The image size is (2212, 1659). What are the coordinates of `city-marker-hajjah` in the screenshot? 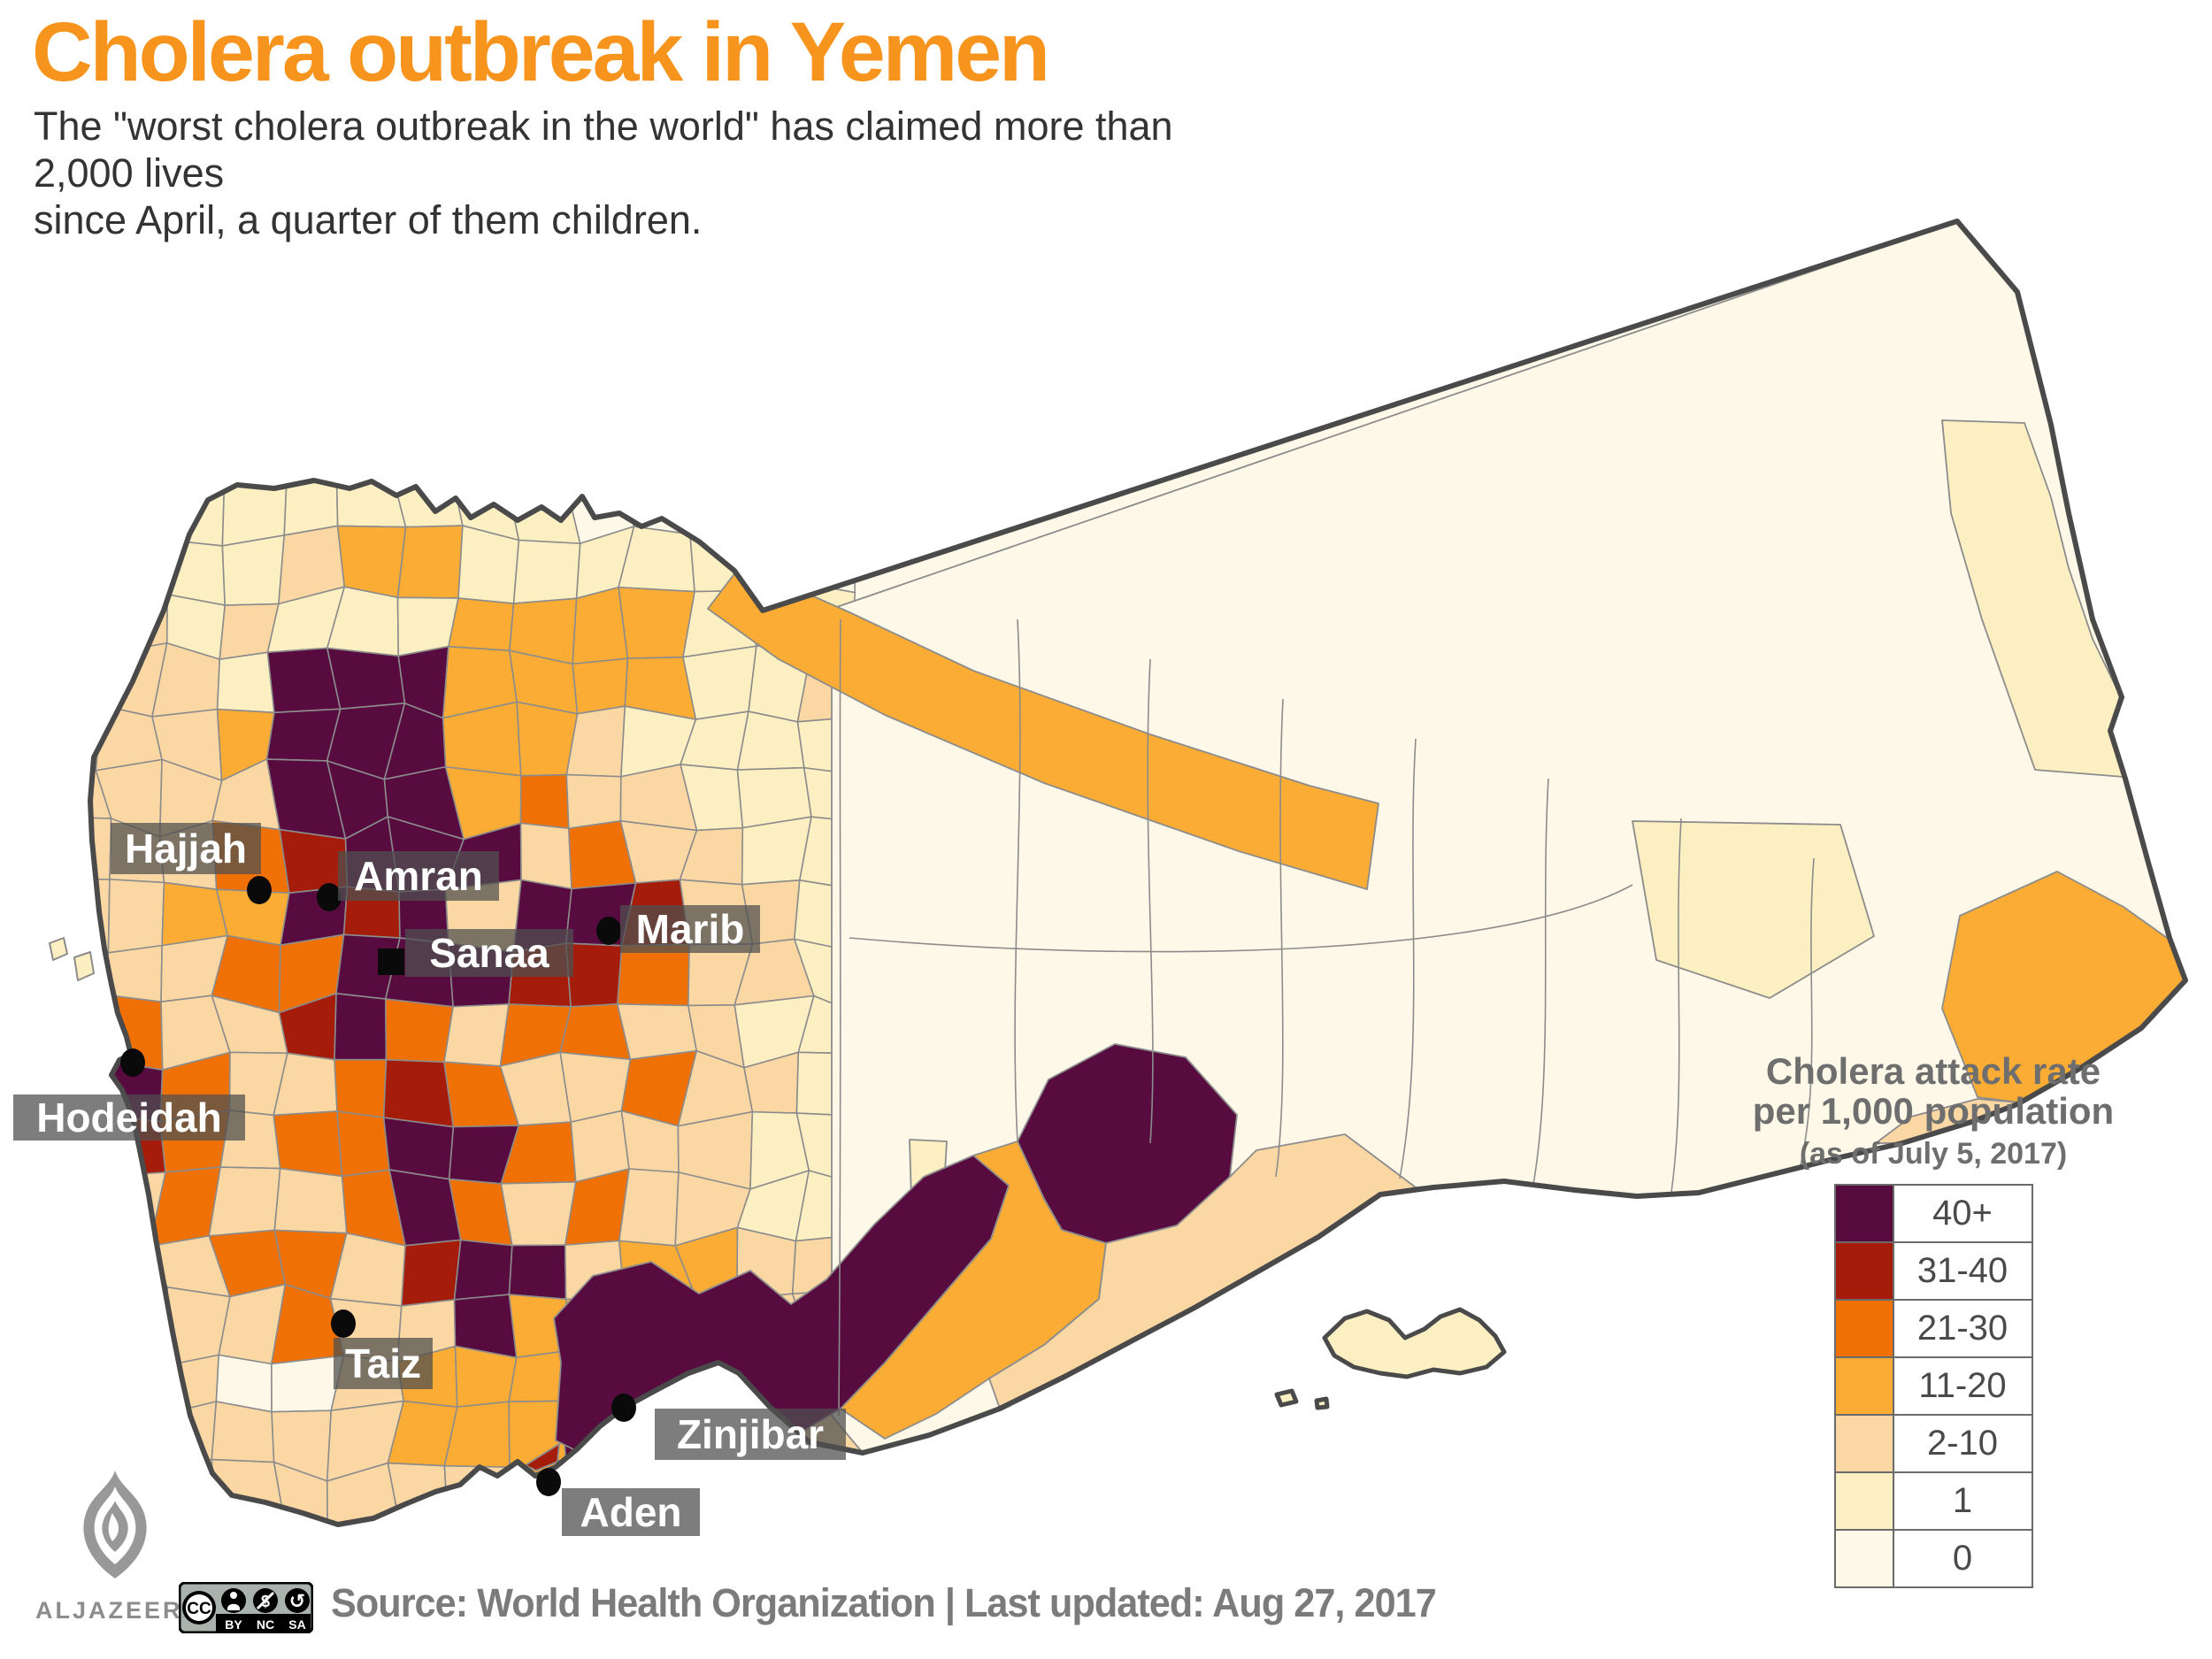 It's located at (260, 890).